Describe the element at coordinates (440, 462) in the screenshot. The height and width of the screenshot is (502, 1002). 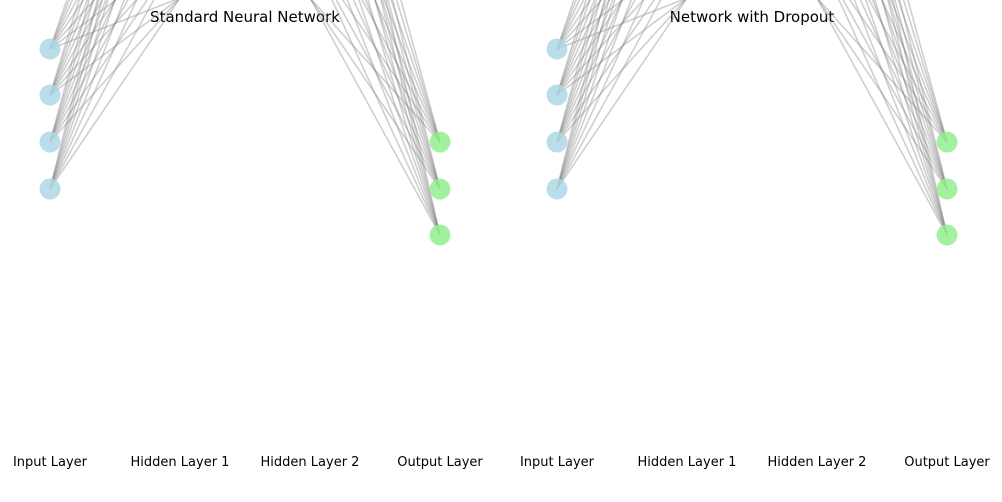
I see `layer-label-output: Output Layer` at that location.